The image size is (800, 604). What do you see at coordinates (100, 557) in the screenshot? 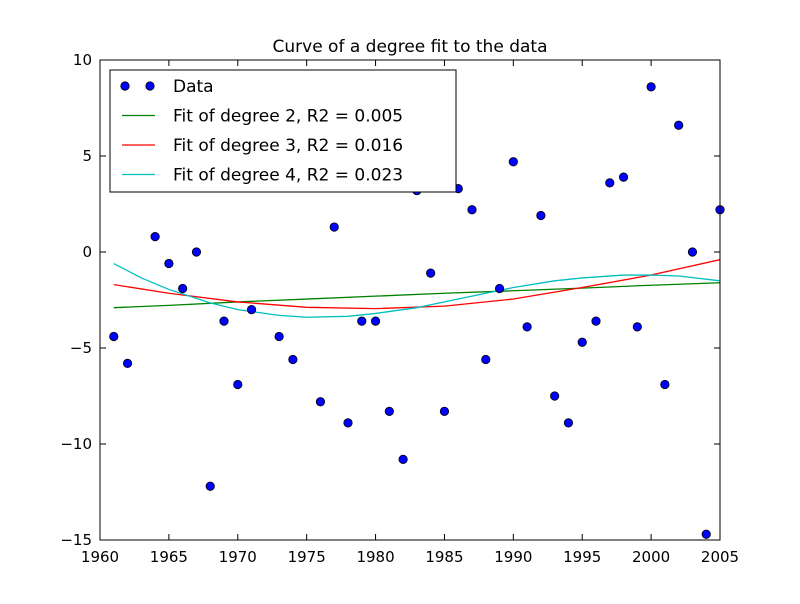
I see `x-tick-label: 1960` at bounding box center [100, 557].